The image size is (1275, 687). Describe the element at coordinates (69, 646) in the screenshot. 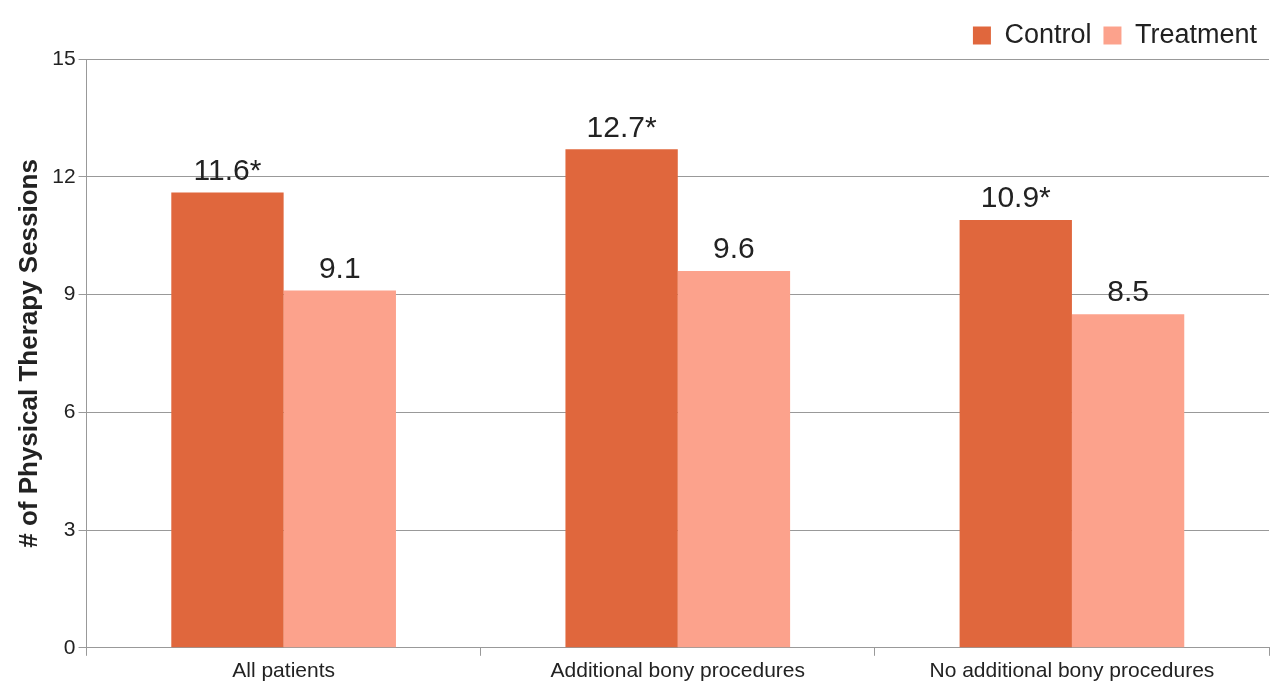

I see `y-tick-label: 0` at that location.